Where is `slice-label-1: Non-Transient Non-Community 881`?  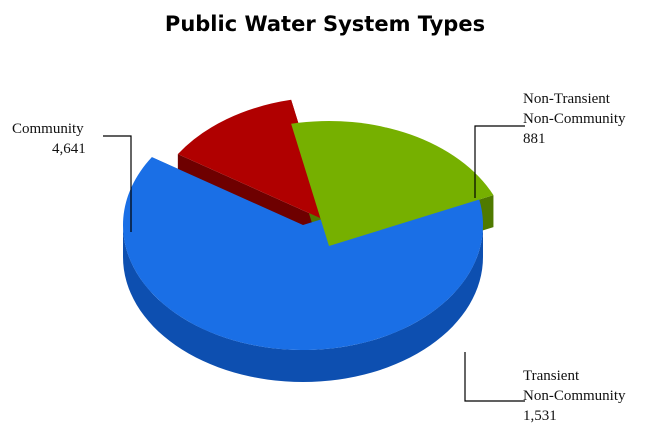 slice-label-1: Non-Transient Non-Community 881 is located at coordinates (574, 119).